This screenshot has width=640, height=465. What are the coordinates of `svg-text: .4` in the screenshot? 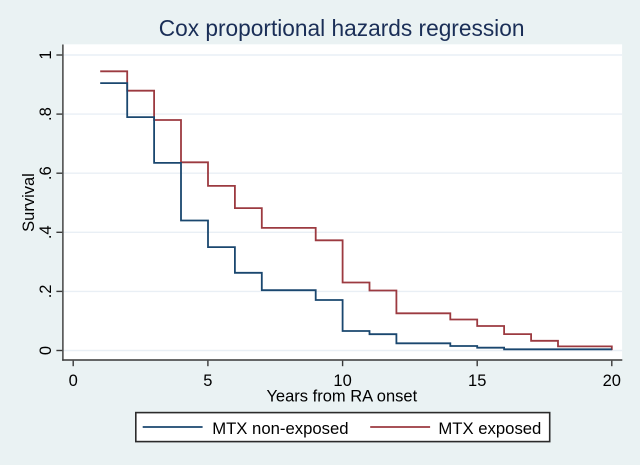 It's located at (46, 232).